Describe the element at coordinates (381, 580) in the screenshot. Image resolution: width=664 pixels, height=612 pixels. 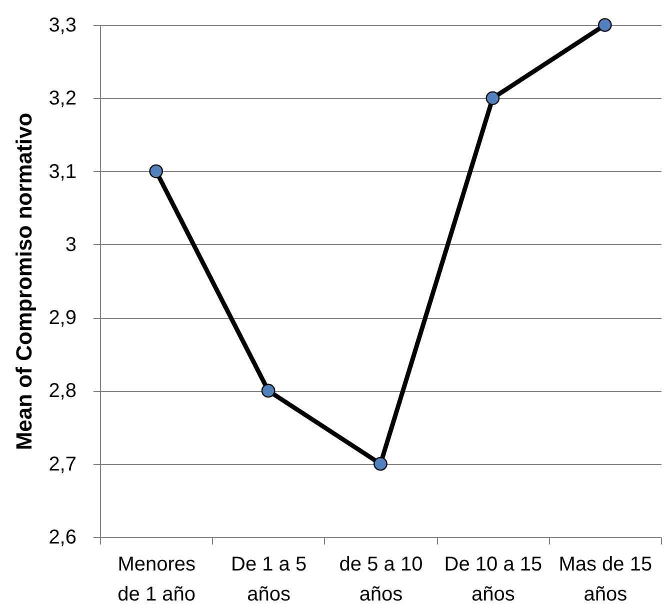
I see `x-tick-label: de 5 a 10 años` at that location.